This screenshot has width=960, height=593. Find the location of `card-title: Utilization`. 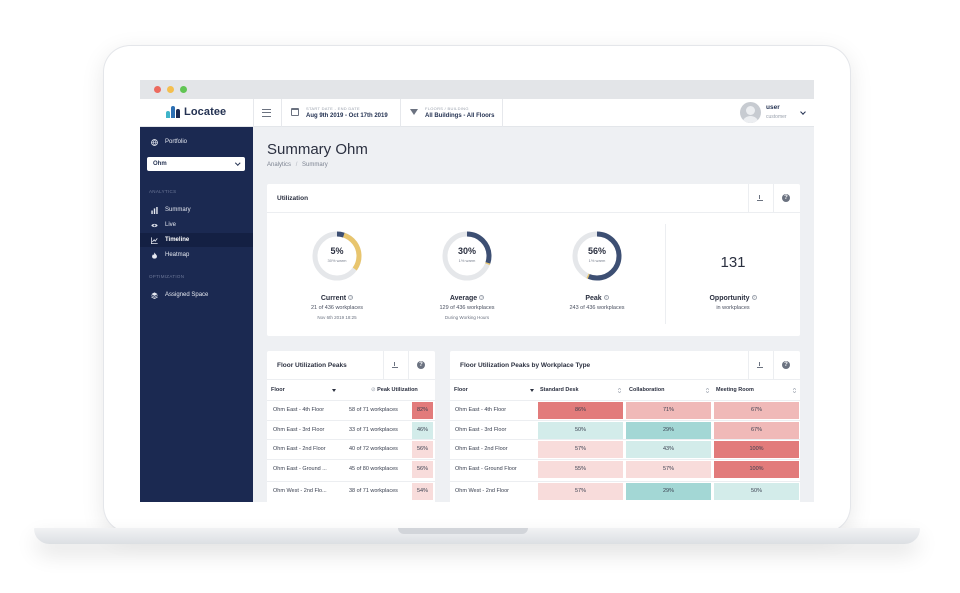

card-title: Utilization is located at coordinates (293, 198).